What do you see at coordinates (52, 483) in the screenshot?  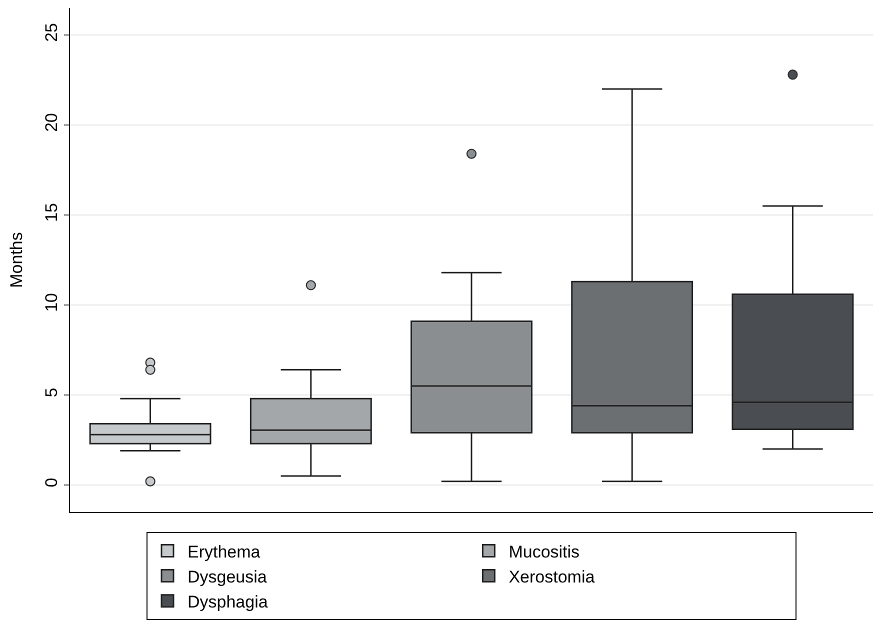 I see `y-tick-label: 0` at bounding box center [52, 483].